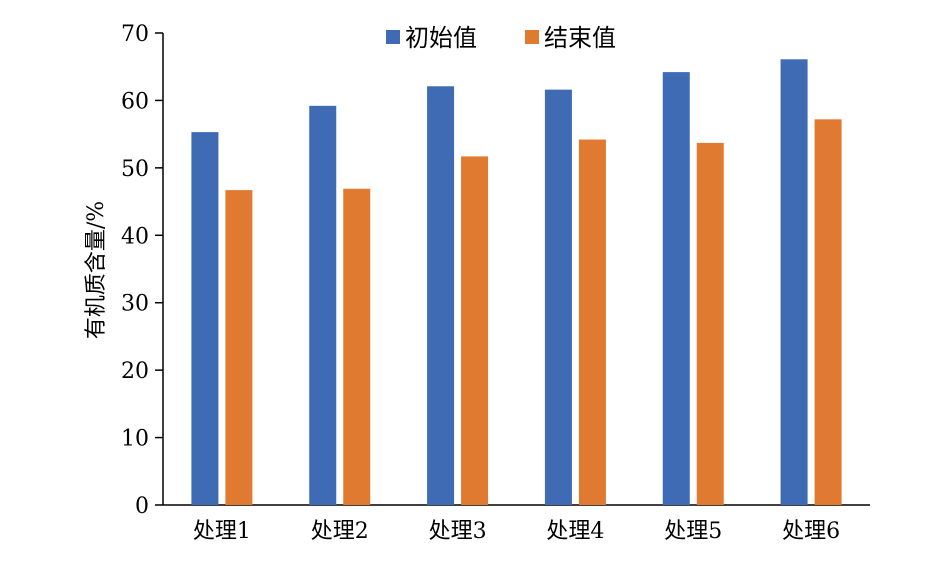  Describe the element at coordinates (693, 531) in the screenshot. I see `x-tick-label: 处理5` at that location.